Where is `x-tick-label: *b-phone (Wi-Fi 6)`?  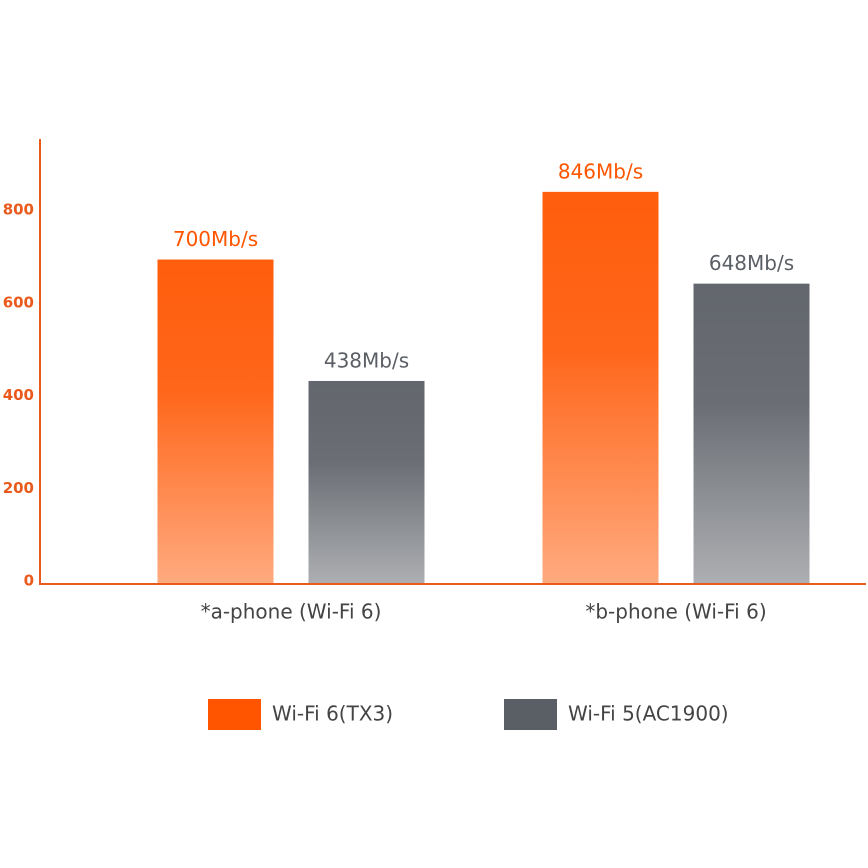 x-tick-label: *b-phone (Wi-Fi 6) is located at coordinates (675, 612).